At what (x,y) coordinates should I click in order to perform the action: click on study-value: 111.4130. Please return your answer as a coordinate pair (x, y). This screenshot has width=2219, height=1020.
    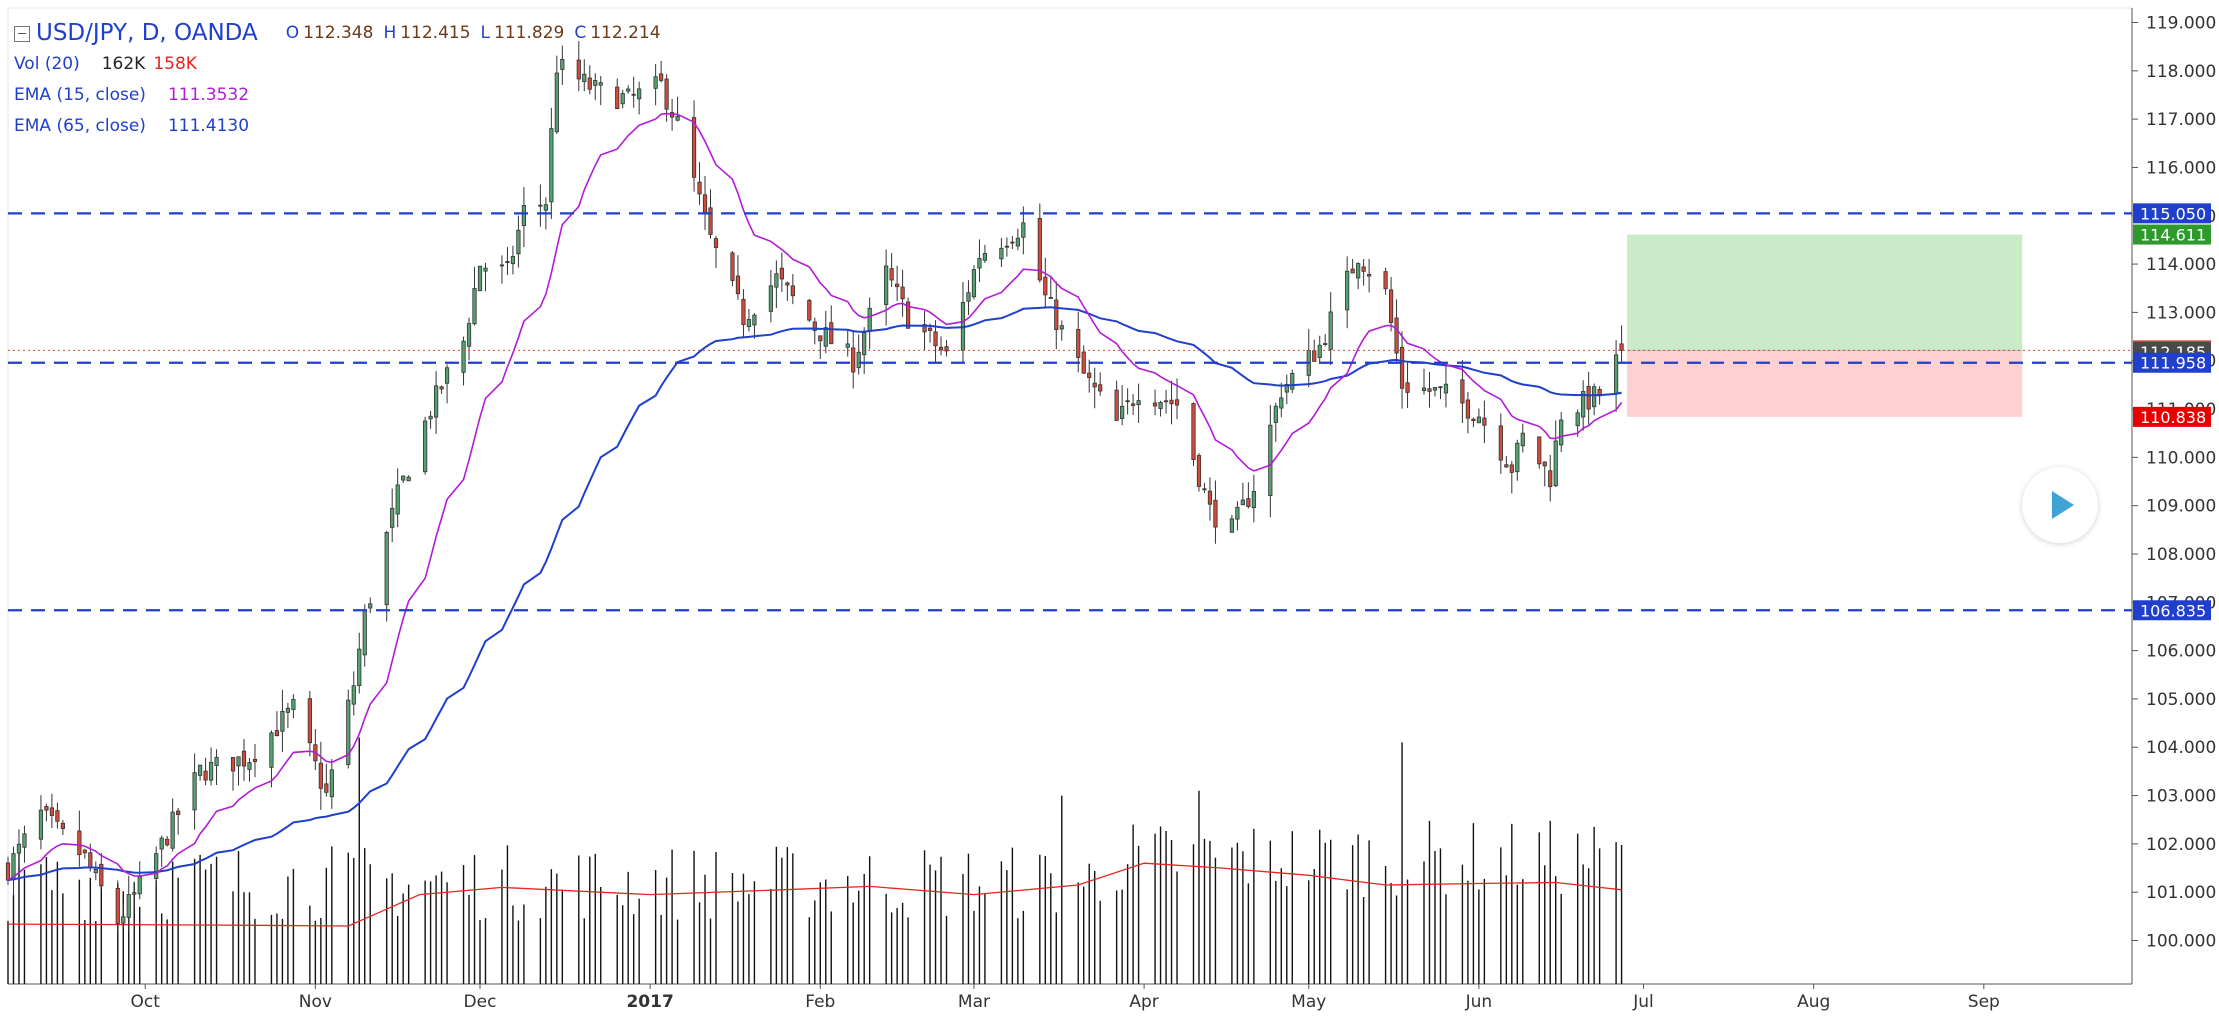
    Looking at the image, I should click on (208, 126).